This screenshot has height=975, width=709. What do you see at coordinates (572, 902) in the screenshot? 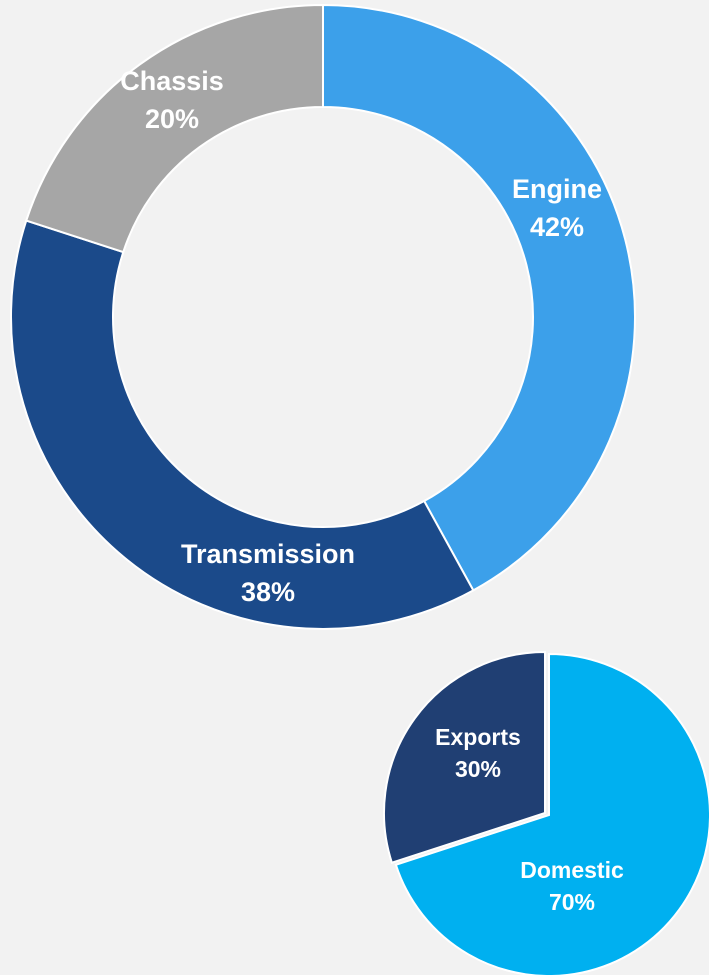
I see `value-label: 70%` at bounding box center [572, 902].